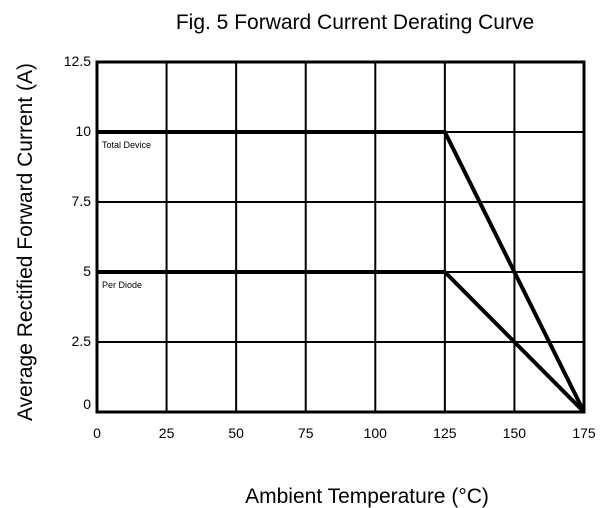 The width and height of the screenshot is (601, 508). I want to click on y-tick-label: 10, so click(83, 131).